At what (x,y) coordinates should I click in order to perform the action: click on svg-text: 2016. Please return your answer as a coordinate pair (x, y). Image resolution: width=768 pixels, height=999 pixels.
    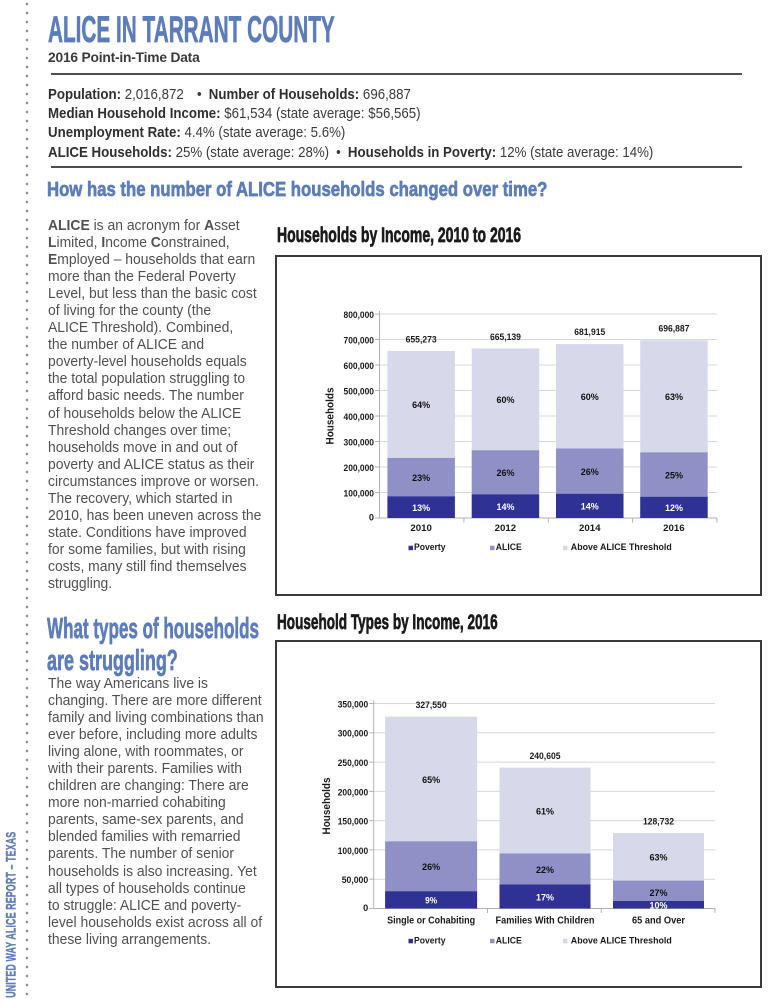
    Looking at the image, I should click on (674, 527).